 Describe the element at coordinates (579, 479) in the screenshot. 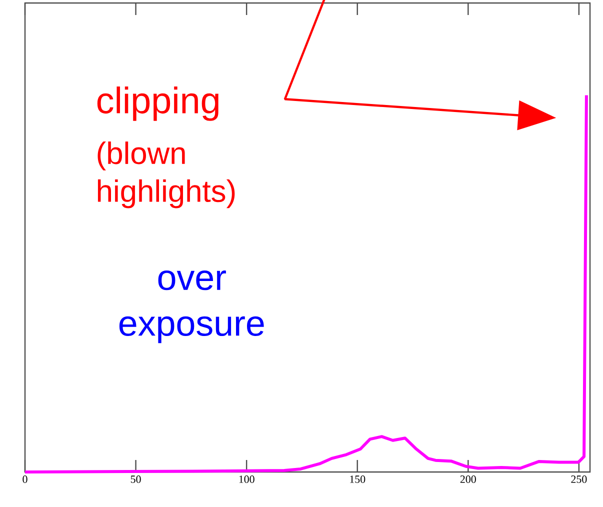

I see `x-tick-label: 250` at that location.